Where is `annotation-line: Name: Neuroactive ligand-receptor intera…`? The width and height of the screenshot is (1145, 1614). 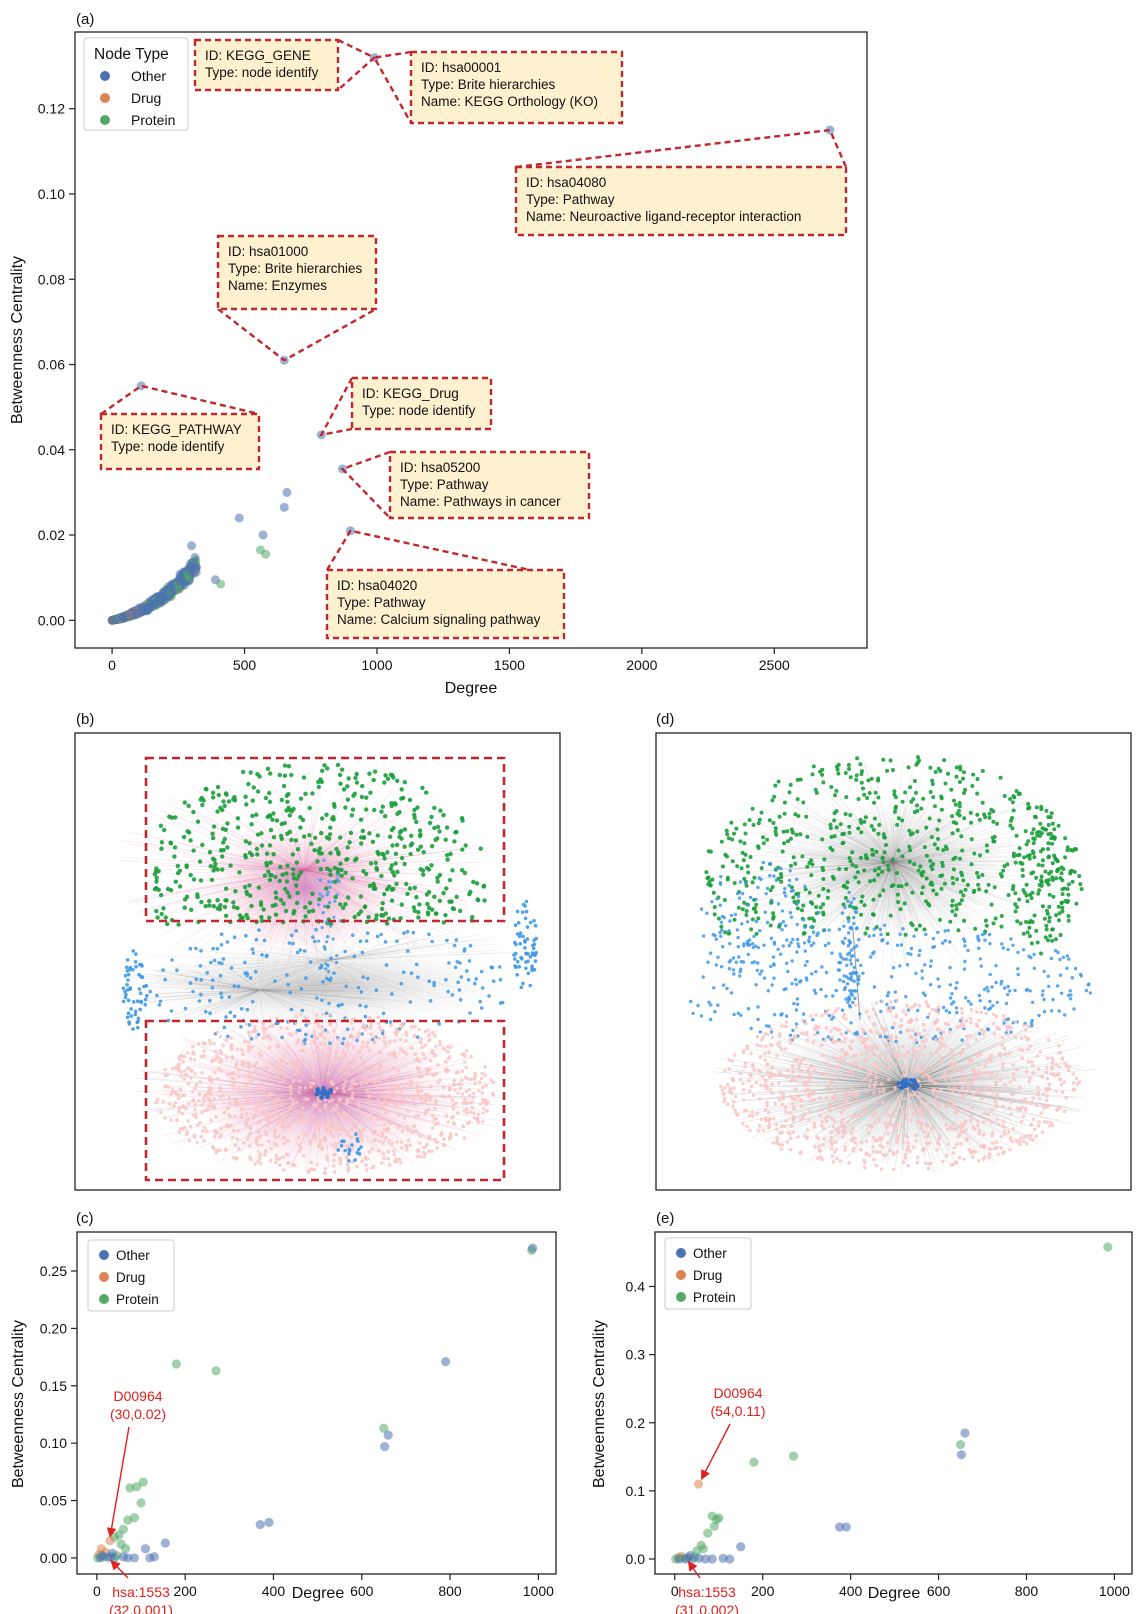 annotation-line: Name: Neuroactive ligand-receptor intera… is located at coordinates (663, 216).